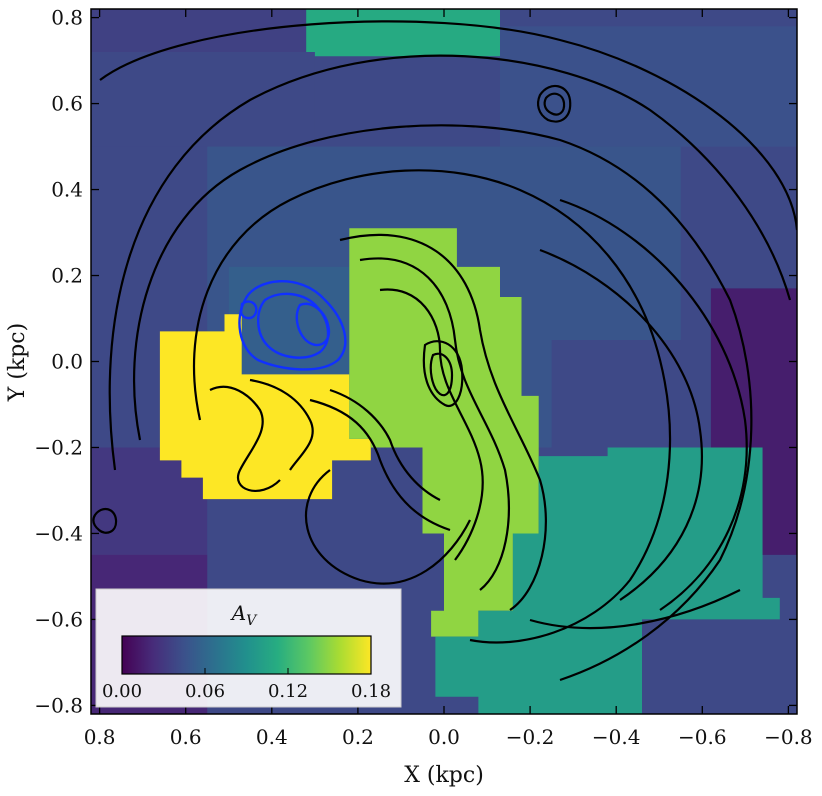 Image resolution: width=822 pixels, height=796 pixels. I want to click on region-green-arm, so click(444, 432).